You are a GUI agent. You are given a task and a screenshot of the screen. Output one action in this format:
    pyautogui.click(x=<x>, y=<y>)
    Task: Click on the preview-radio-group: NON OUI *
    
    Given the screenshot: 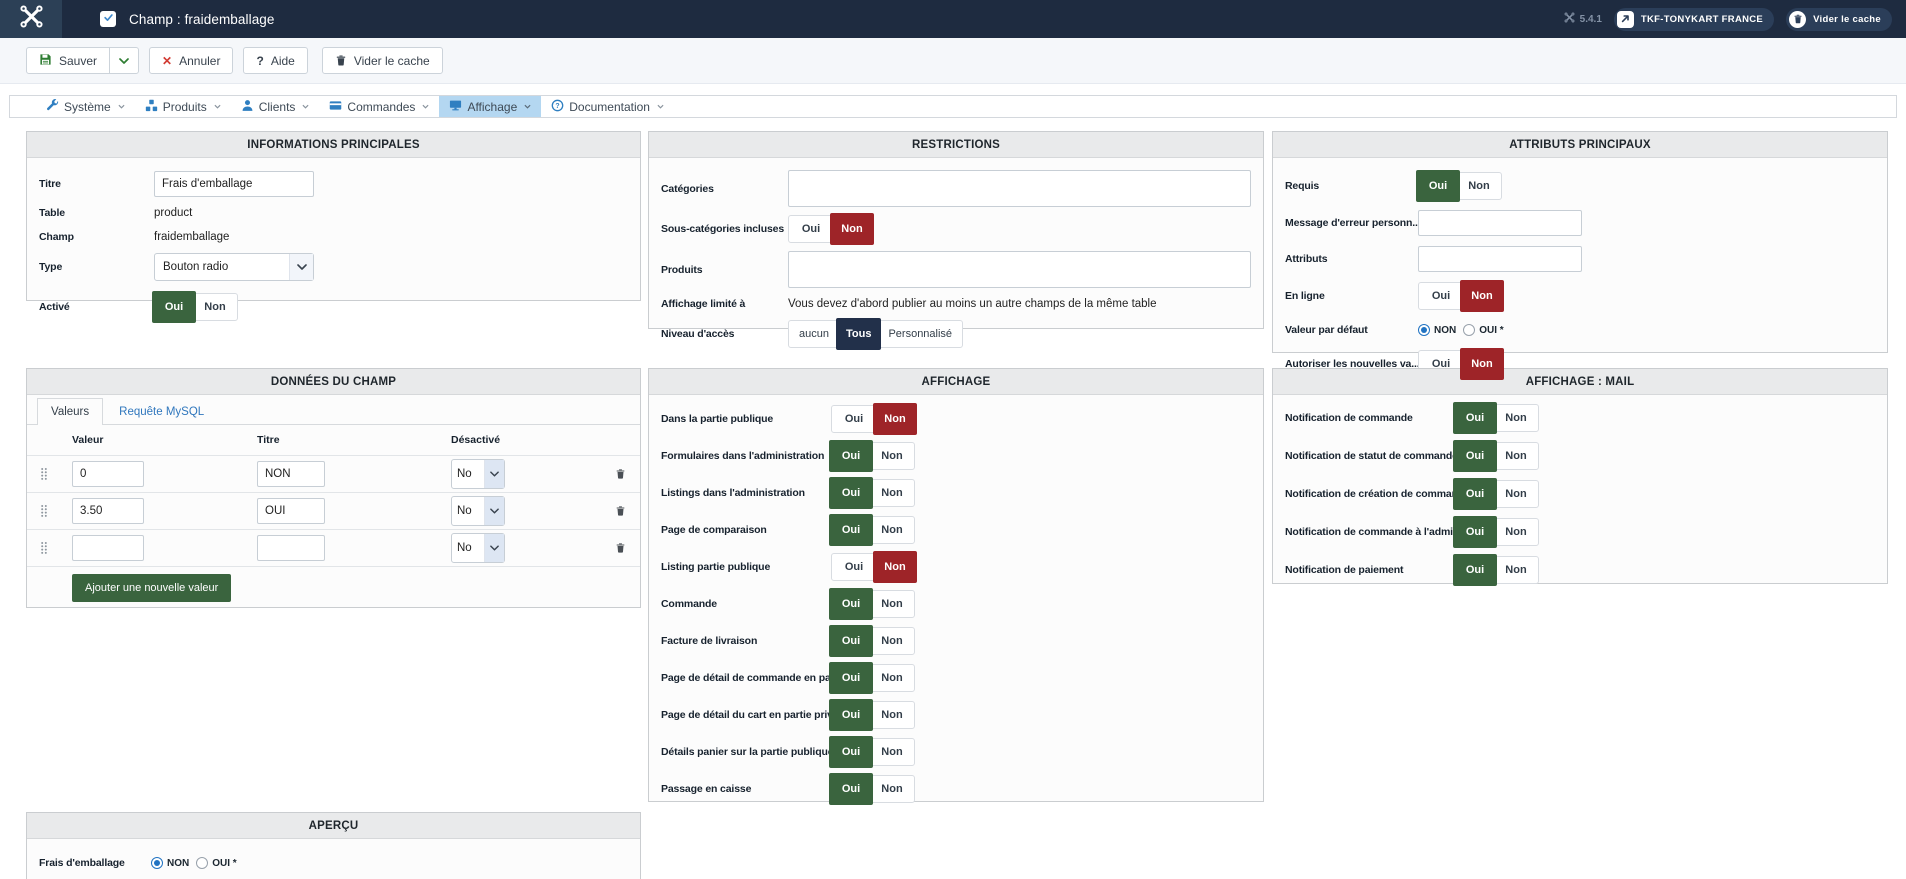 What is the action you would take?
    pyautogui.click(x=197, y=863)
    